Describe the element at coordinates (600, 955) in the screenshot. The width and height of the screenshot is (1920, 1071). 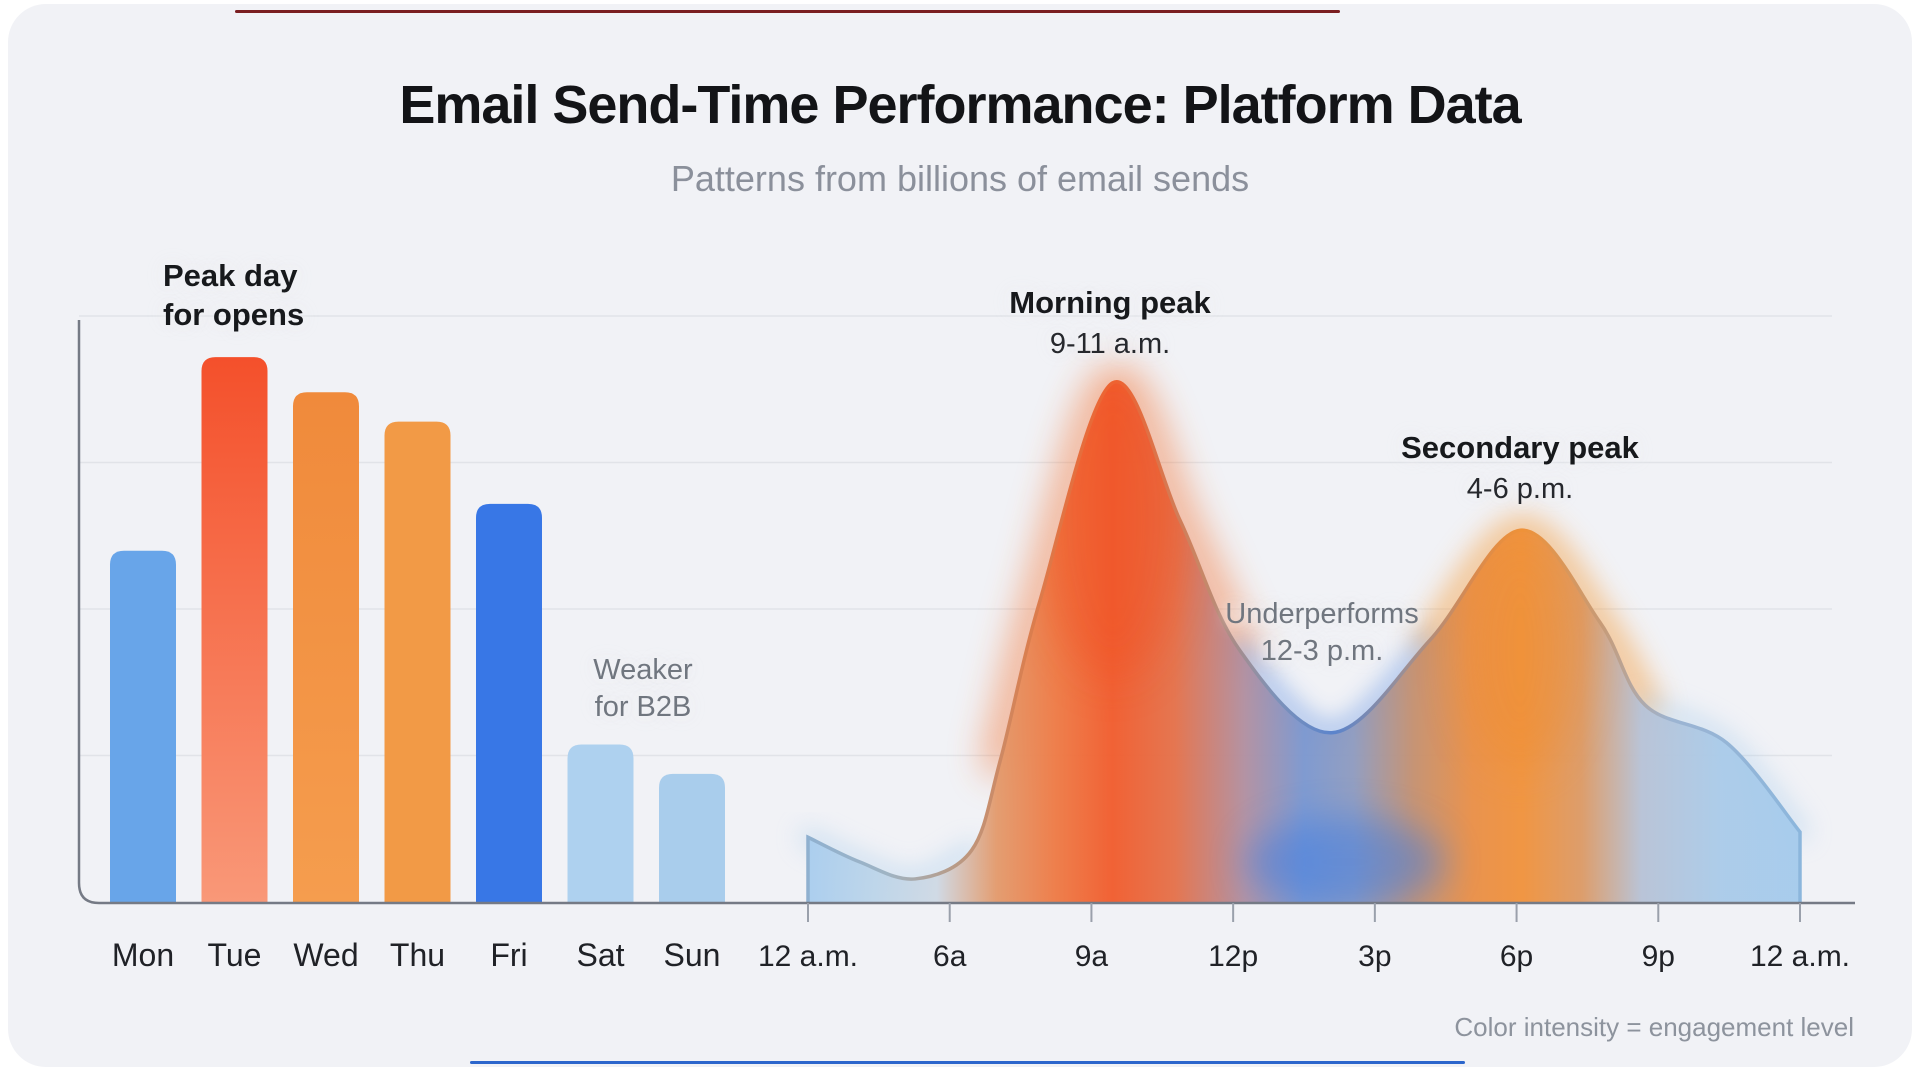
I see `day-label: Sat` at that location.